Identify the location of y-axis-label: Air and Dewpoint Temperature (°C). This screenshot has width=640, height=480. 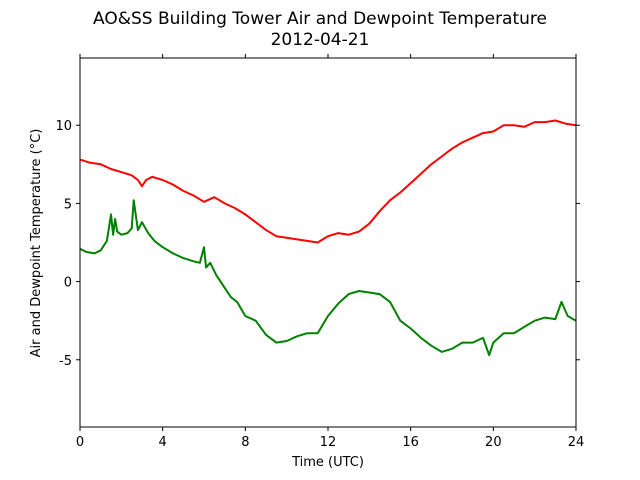
(36, 243).